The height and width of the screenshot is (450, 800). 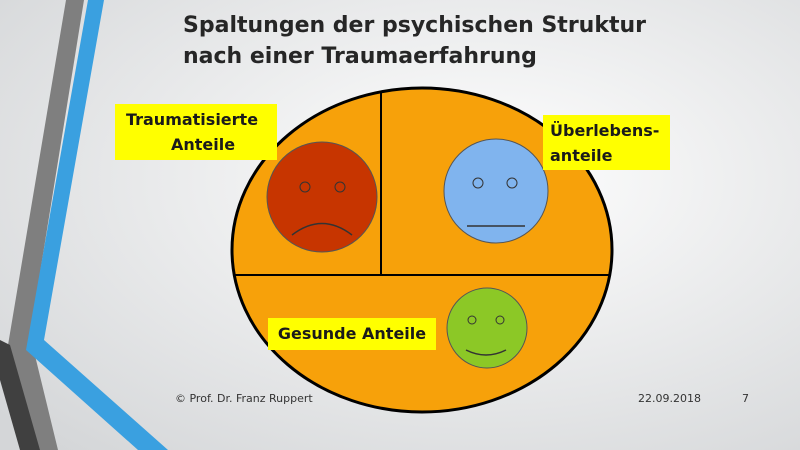 What do you see at coordinates (46, 225) in the screenshot?
I see `stripe-gray` at bounding box center [46, 225].